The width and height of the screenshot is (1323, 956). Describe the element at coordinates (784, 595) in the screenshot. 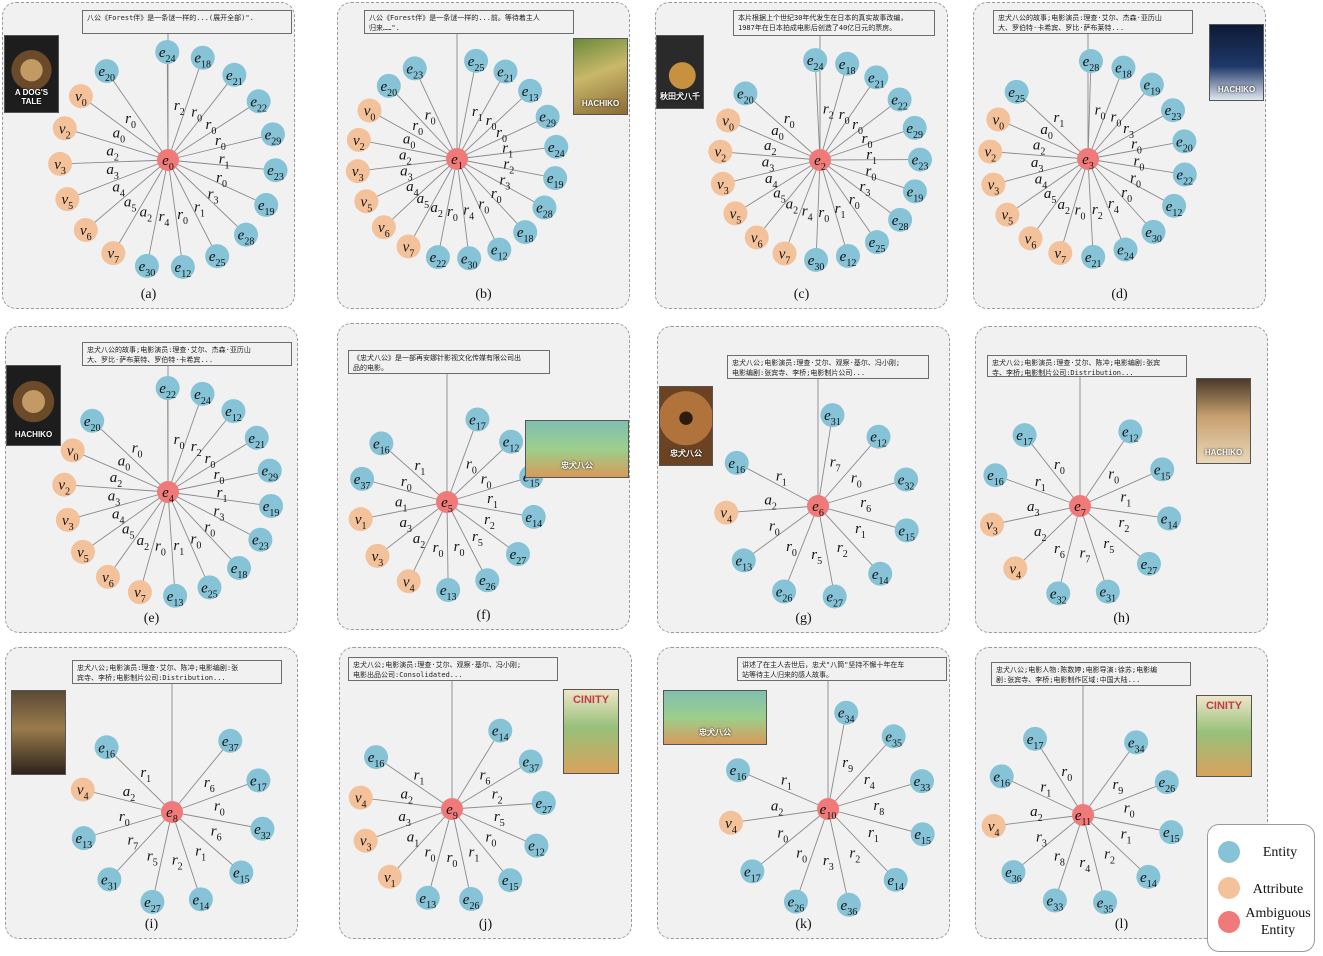

I see `node-label: e26` at that location.